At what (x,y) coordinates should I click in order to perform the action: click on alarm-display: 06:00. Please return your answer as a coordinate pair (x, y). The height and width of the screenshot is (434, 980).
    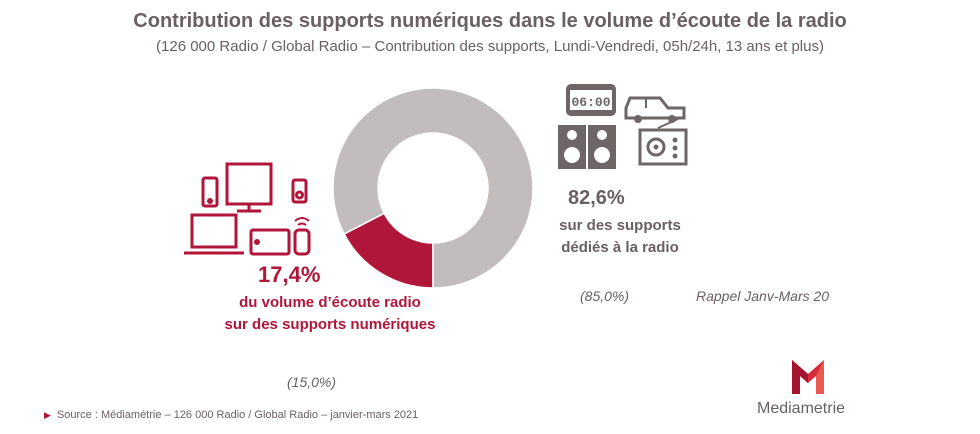
    Looking at the image, I should click on (590, 102).